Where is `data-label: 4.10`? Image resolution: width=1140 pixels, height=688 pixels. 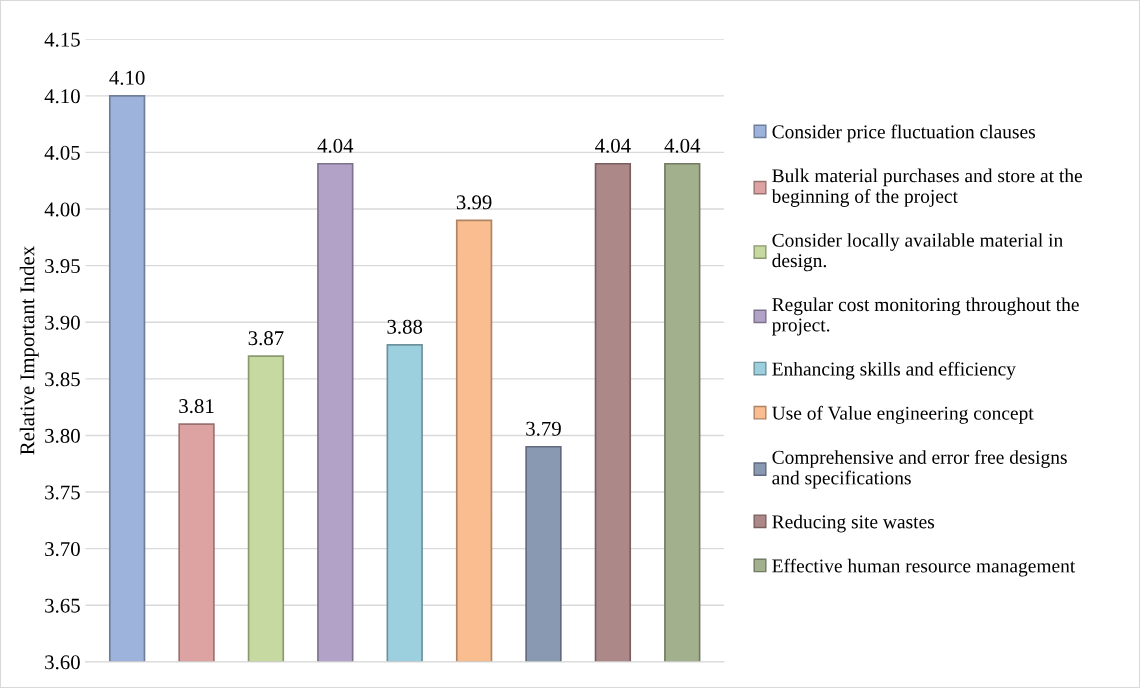
data-label: 4.10 is located at coordinates (127, 77).